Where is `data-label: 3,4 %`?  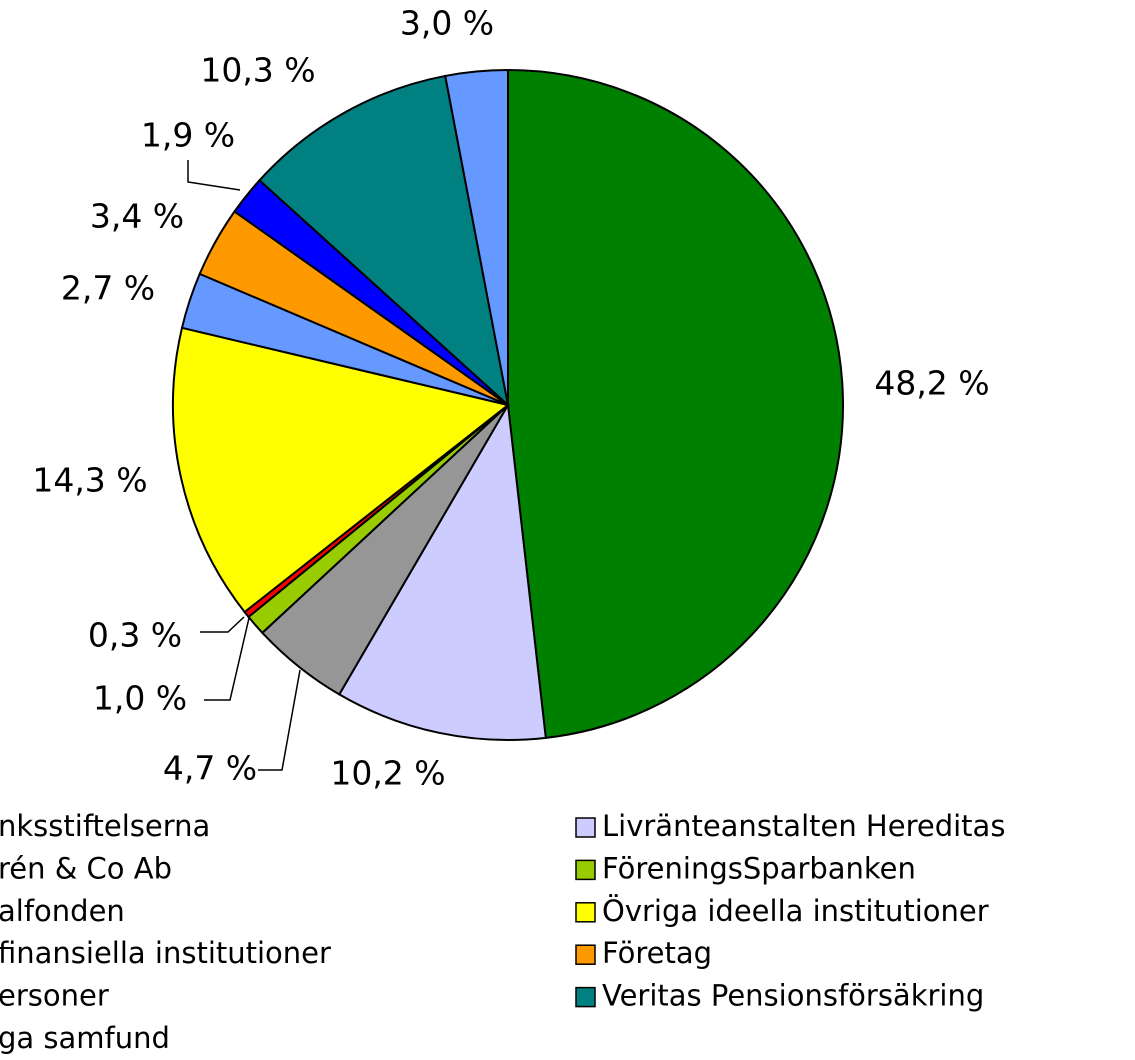 data-label: 3,4 % is located at coordinates (137, 216).